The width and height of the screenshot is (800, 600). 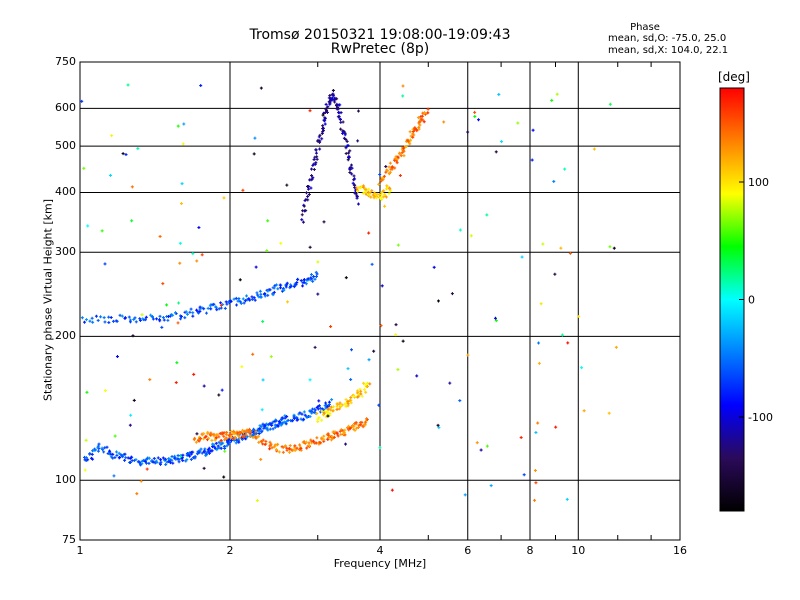 I want to click on phase-x-stats: mean, sd,X: 104.0, 22.1, so click(x=668, y=50).